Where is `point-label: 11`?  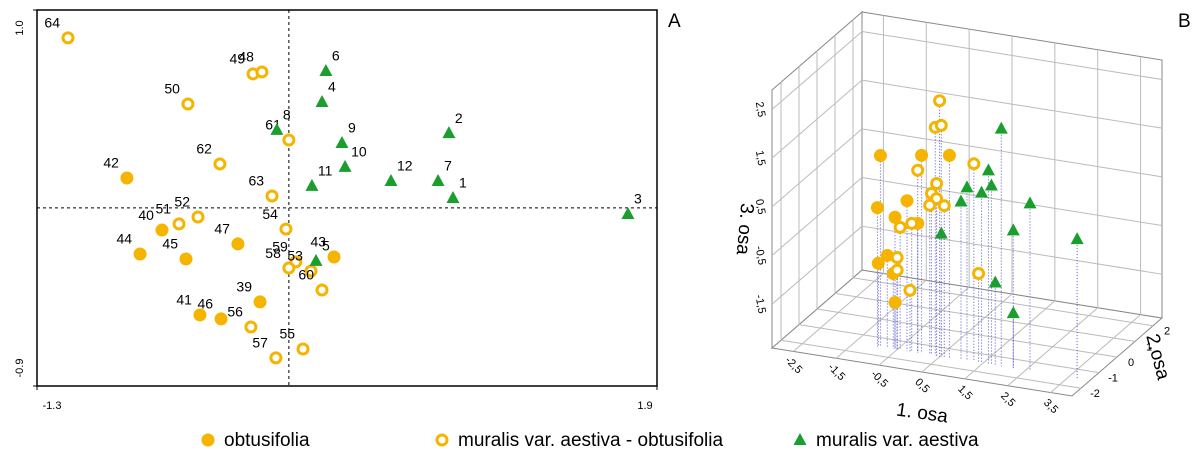 point-label: 11 is located at coordinates (325, 171).